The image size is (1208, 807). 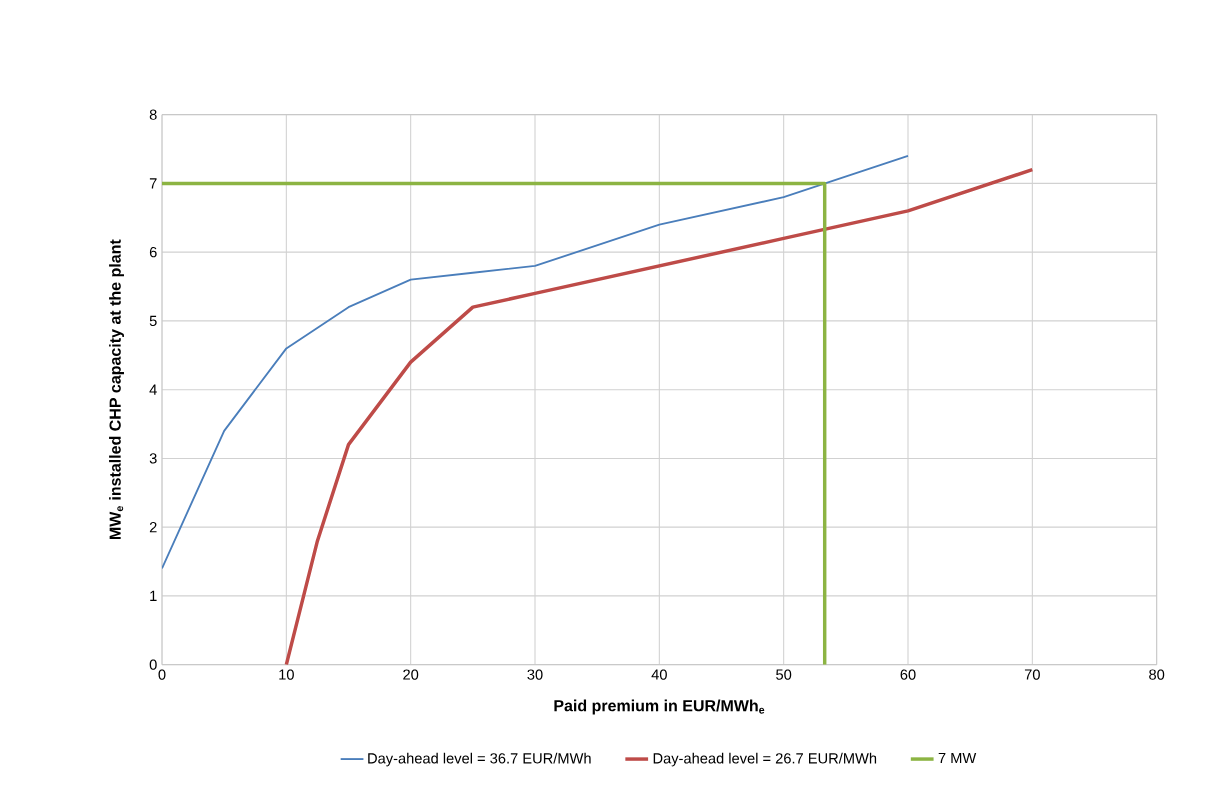 What do you see at coordinates (659, 674) in the screenshot?
I see `x-tick-label: 40` at bounding box center [659, 674].